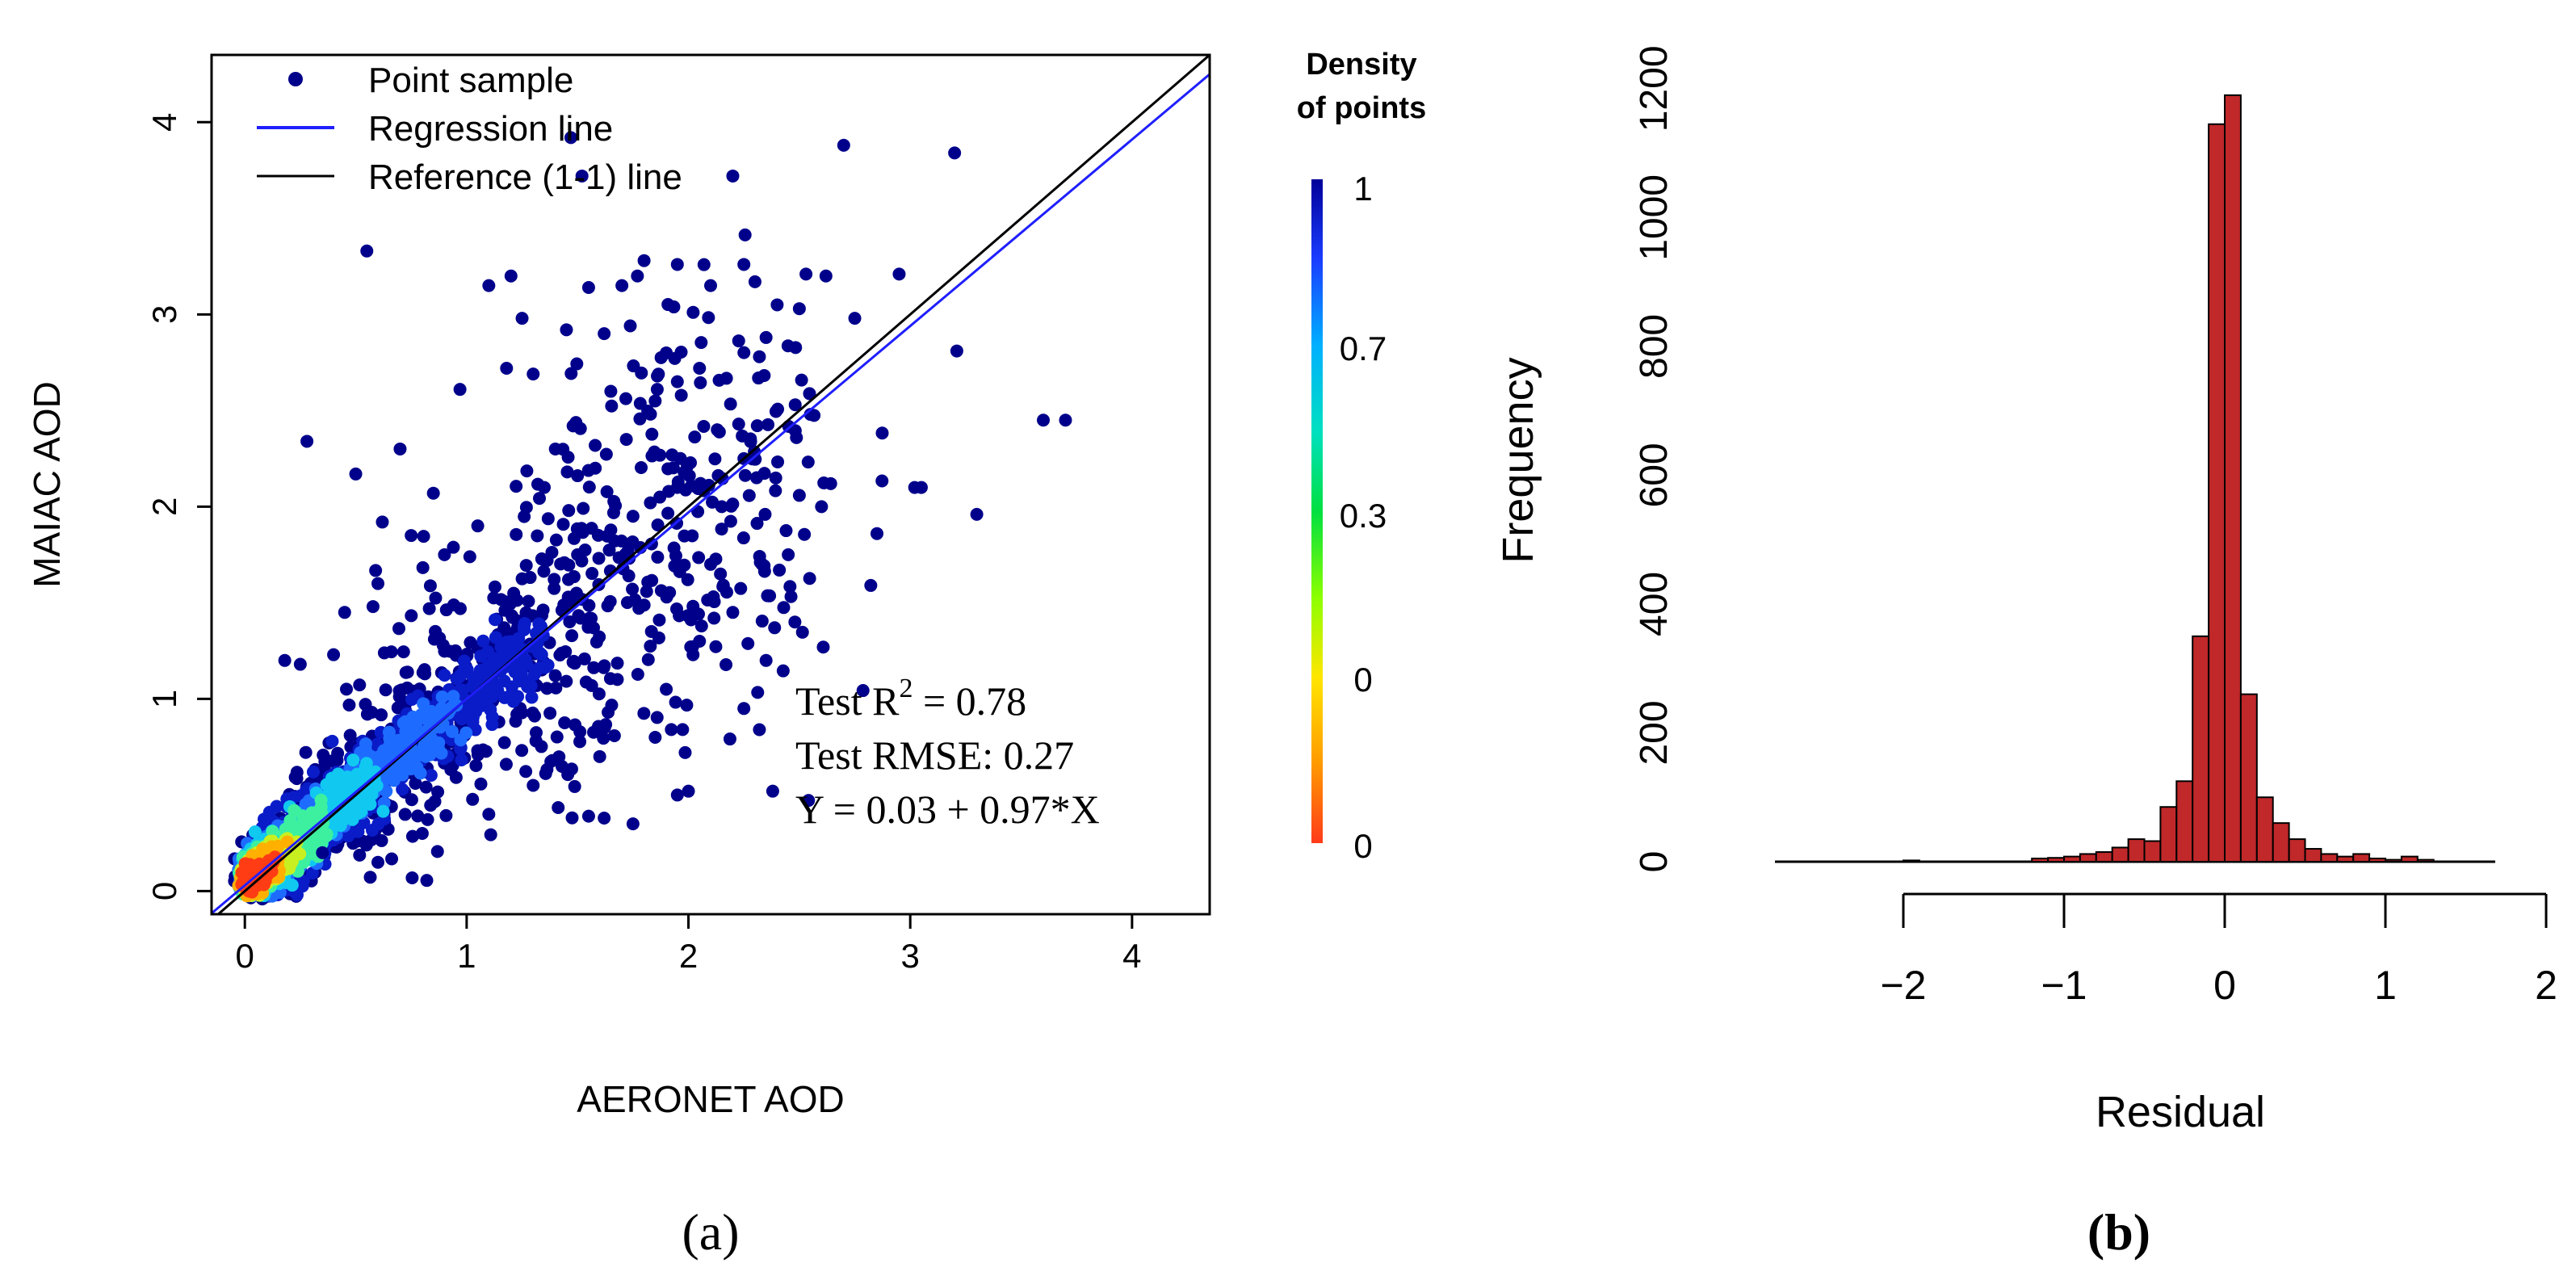  What do you see at coordinates (1518, 460) in the screenshot?
I see `histogram-y-axis-label: Frequency` at bounding box center [1518, 460].